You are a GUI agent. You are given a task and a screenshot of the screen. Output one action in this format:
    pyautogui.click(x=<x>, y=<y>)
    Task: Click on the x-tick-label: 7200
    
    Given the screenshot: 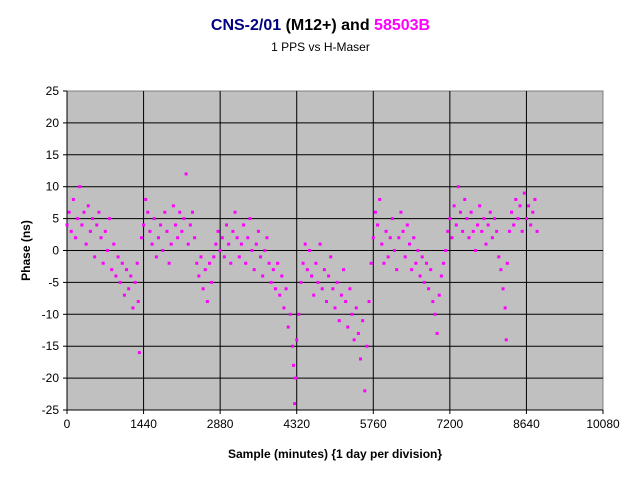 What is the action you would take?
    pyautogui.click(x=450, y=424)
    